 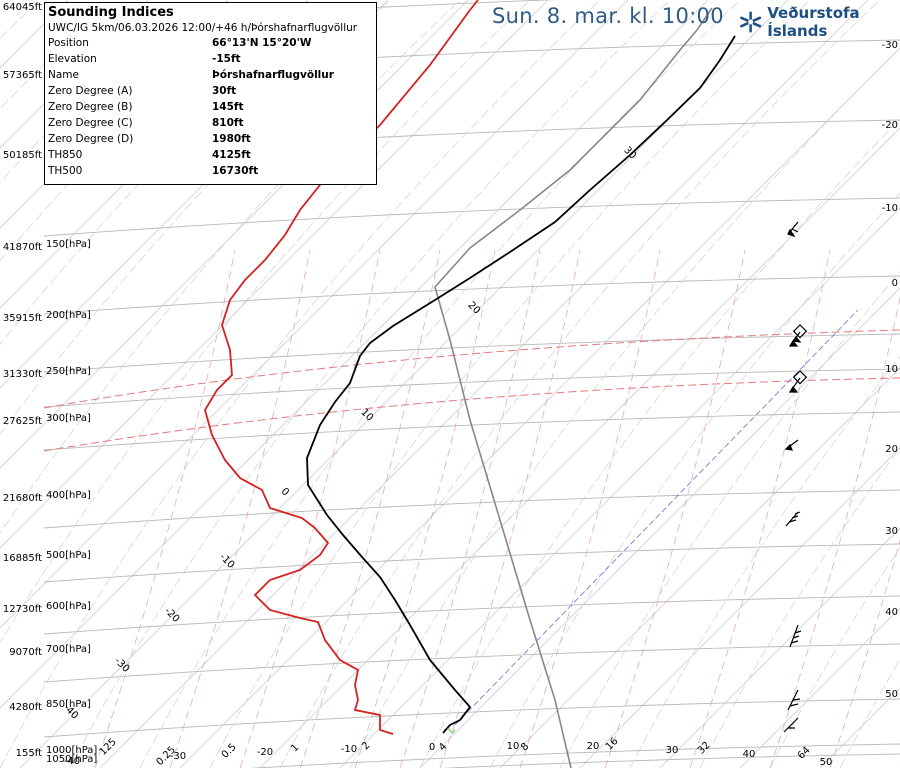 What do you see at coordinates (612, 744) in the screenshot?
I see `mixing-ratio-label: 16` at bounding box center [612, 744].